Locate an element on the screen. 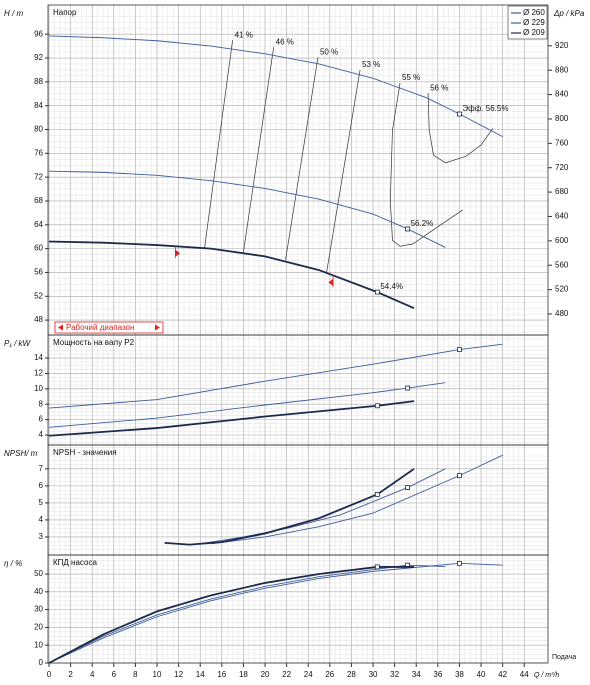 This screenshot has width=590, height=685. x-axis-title: Q / m³/h is located at coordinates (546, 675).